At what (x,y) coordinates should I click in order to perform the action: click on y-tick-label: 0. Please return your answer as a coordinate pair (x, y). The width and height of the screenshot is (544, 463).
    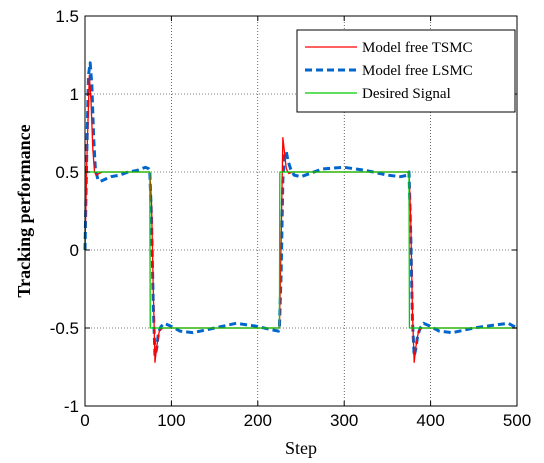
    Looking at the image, I should click on (74, 250).